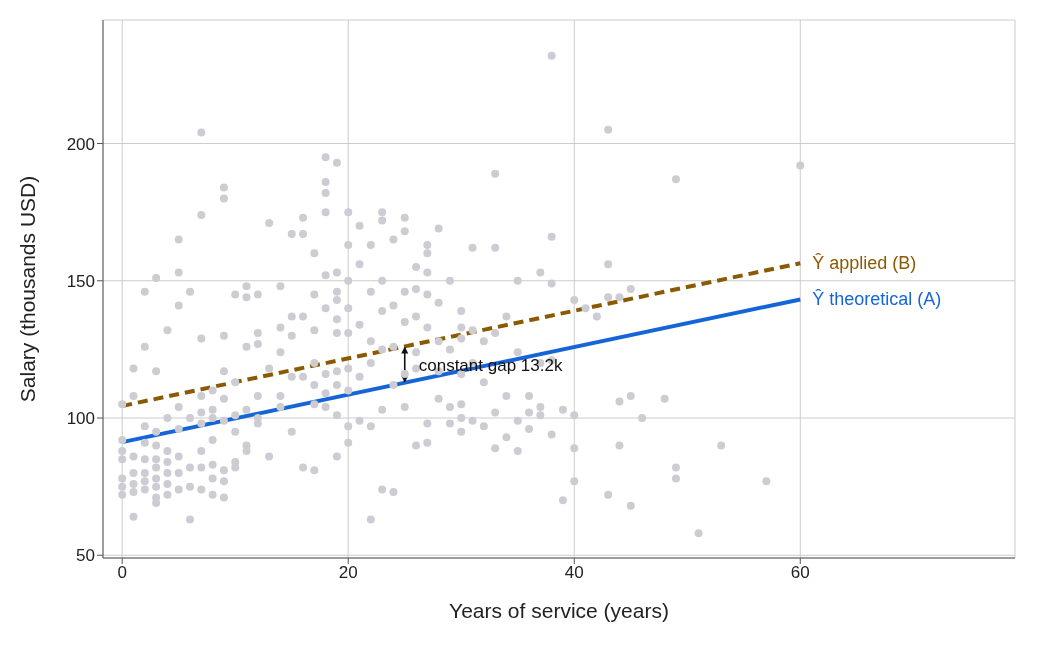  Describe the element at coordinates (348, 573) in the screenshot. I see `x-tick-label: 20` at that location.